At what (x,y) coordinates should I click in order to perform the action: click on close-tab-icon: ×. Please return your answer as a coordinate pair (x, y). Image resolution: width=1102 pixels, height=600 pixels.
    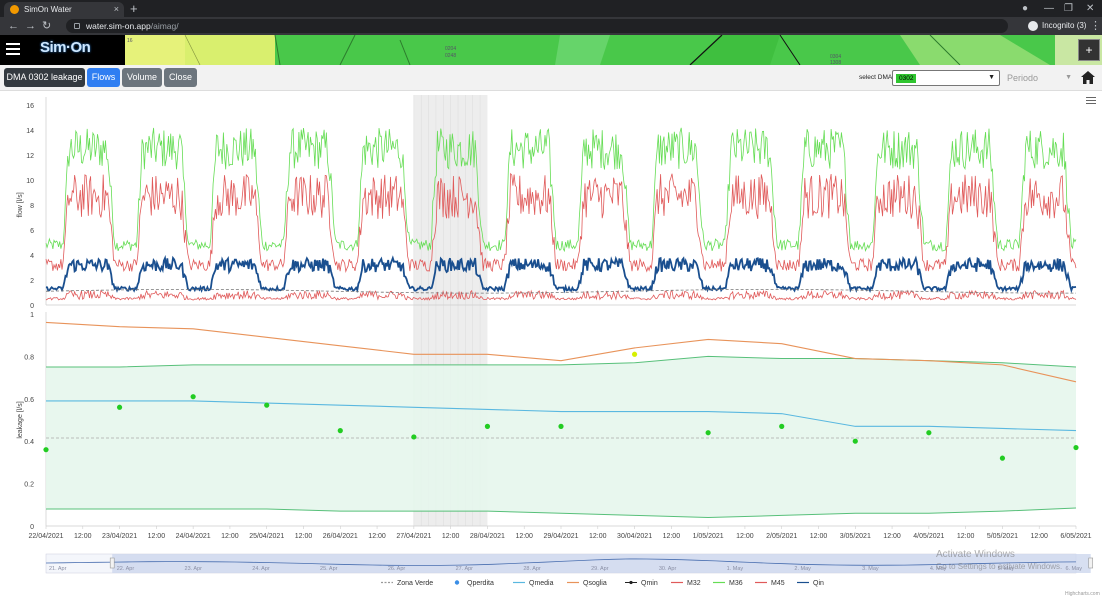
    Looking at the image, I should click on (116, 9).